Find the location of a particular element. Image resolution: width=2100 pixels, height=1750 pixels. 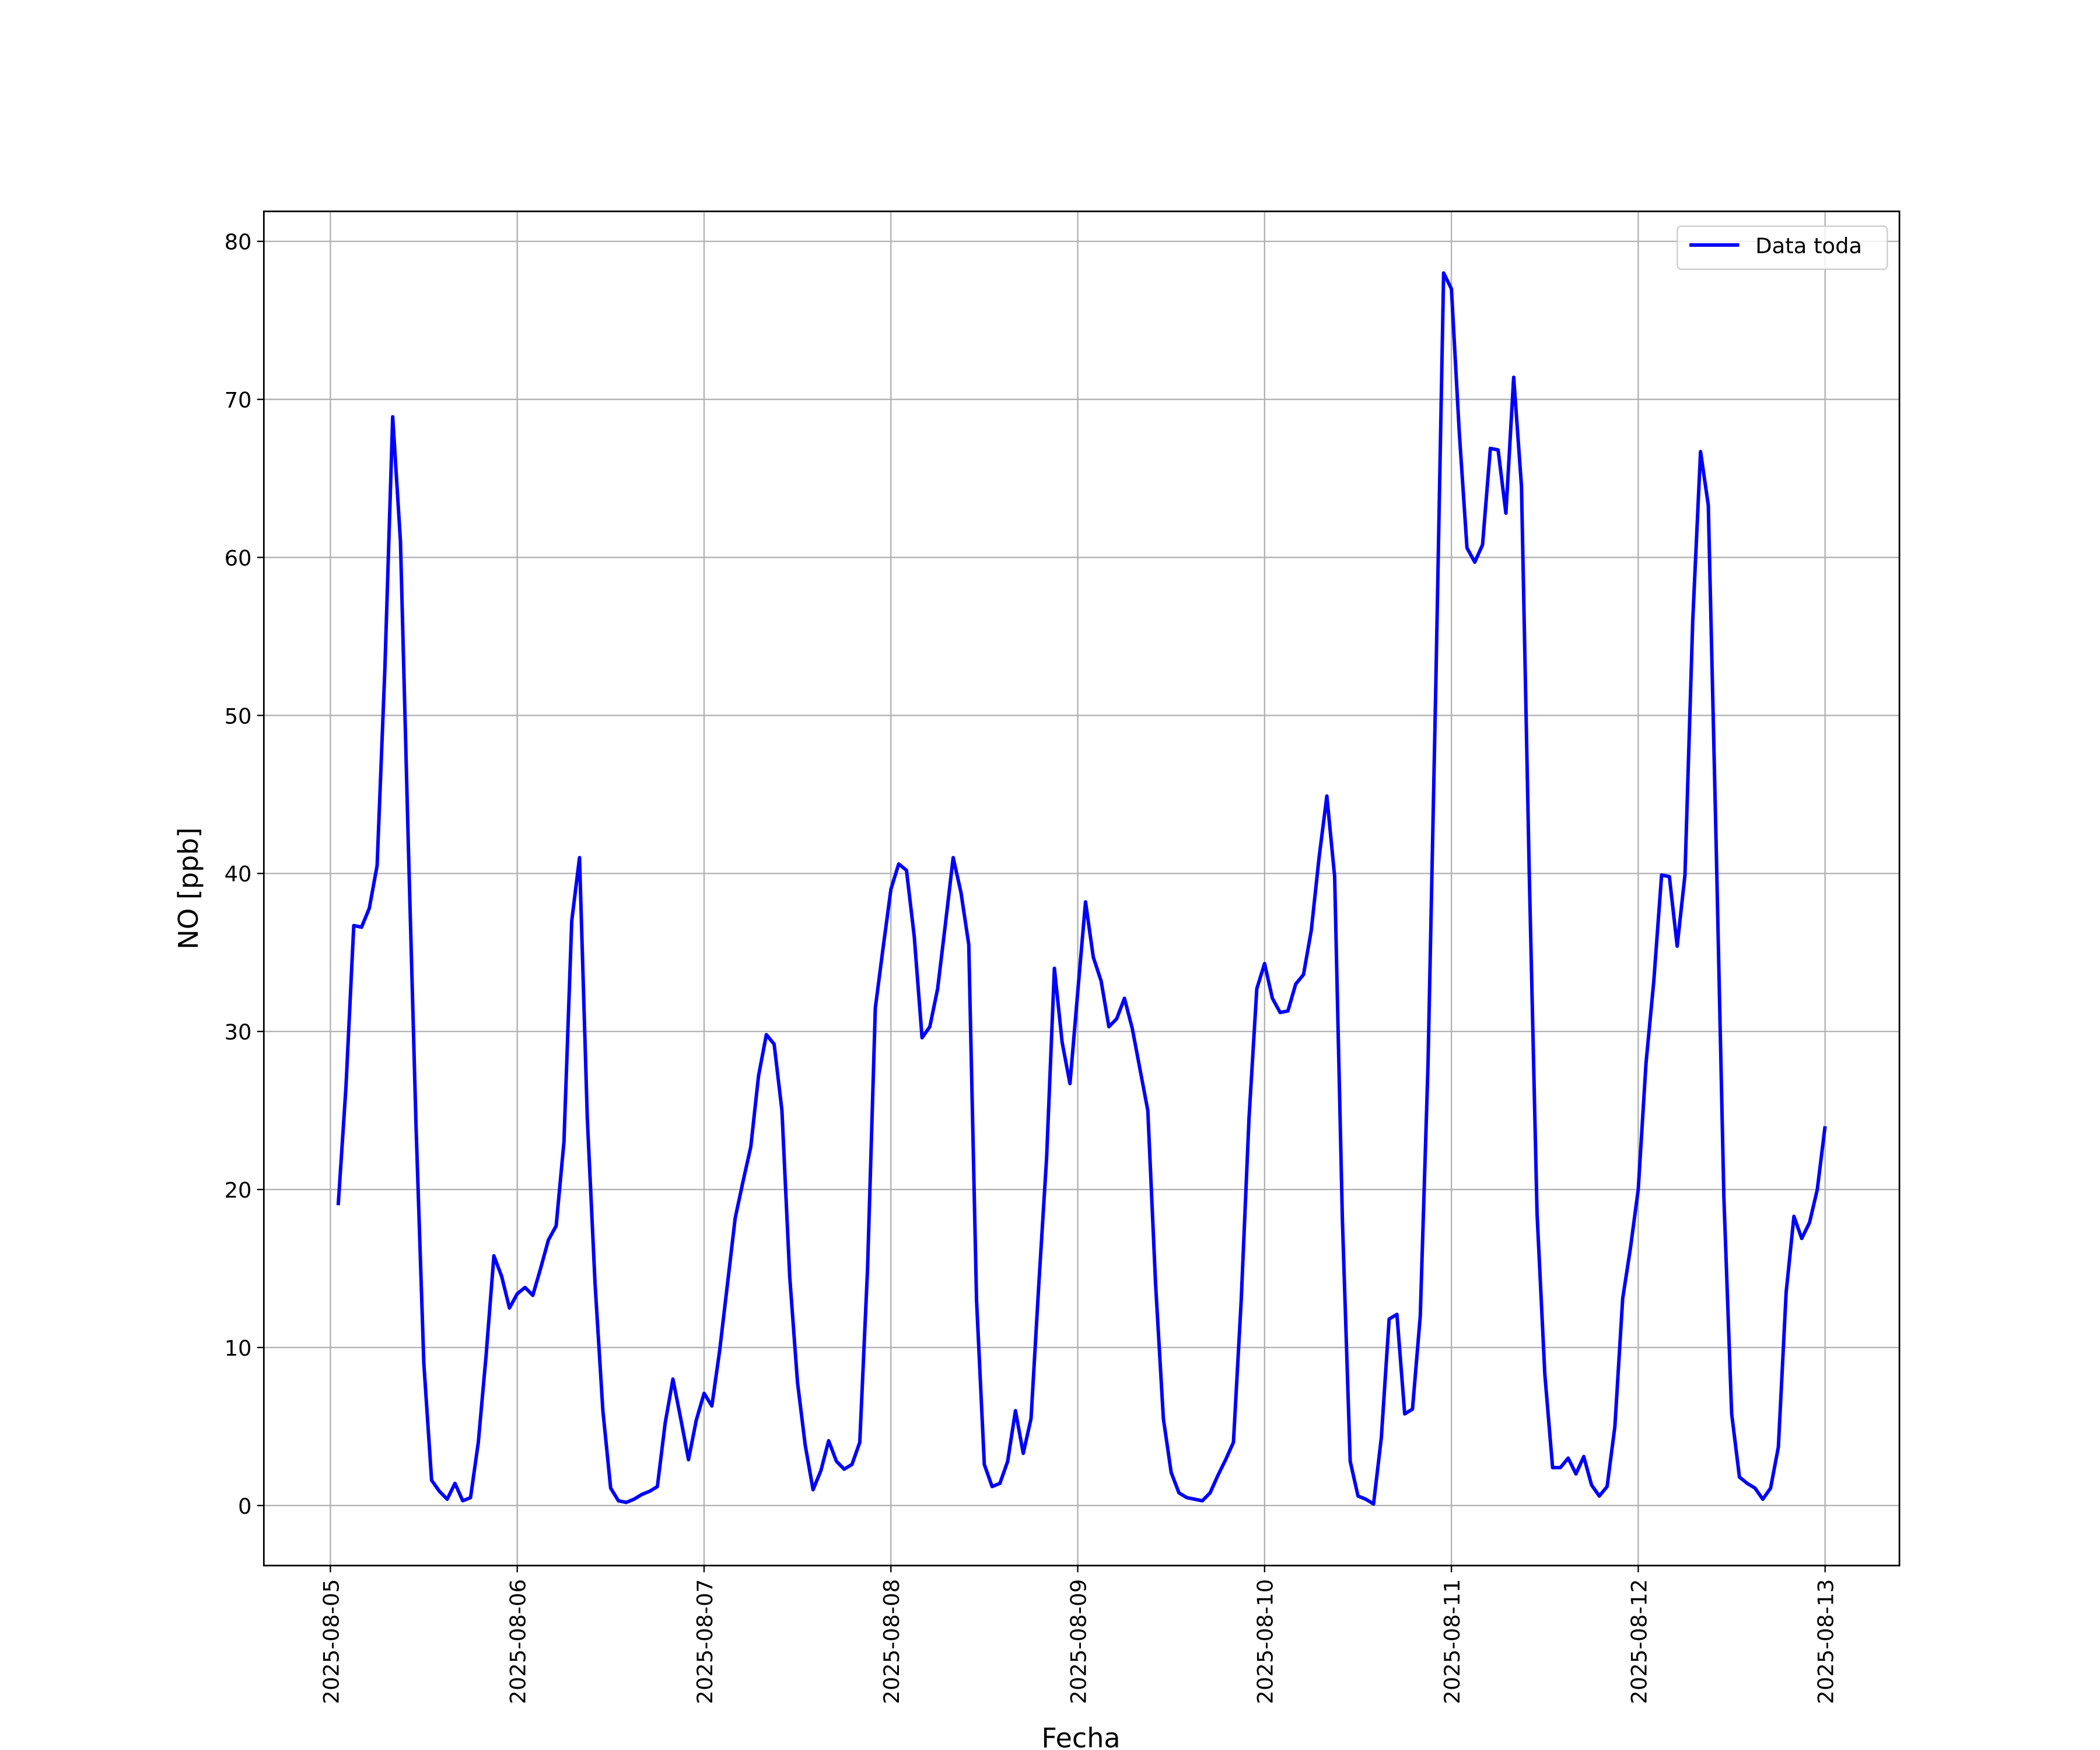

y-tick-label: 40 is located at coordinates (238, 874).